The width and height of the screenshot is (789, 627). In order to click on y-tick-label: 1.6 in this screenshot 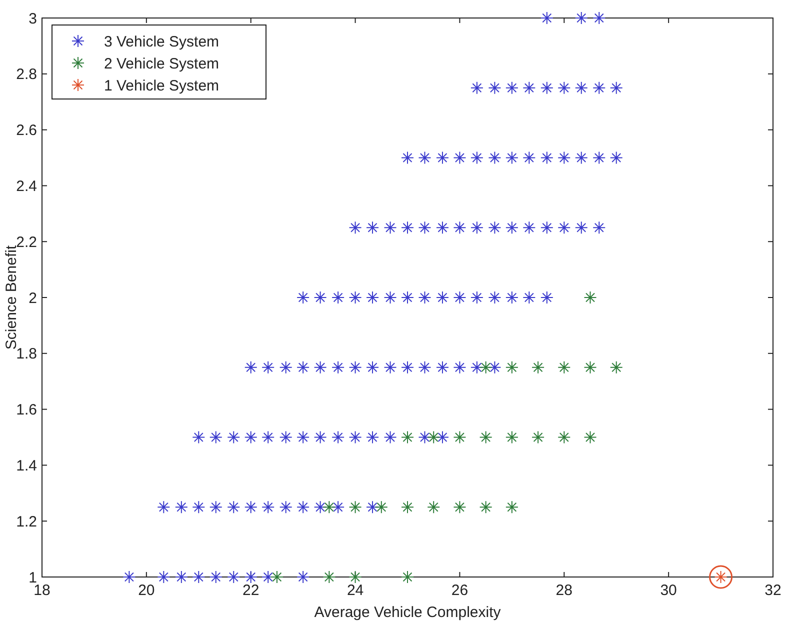, I will do `click(26, 410)`.